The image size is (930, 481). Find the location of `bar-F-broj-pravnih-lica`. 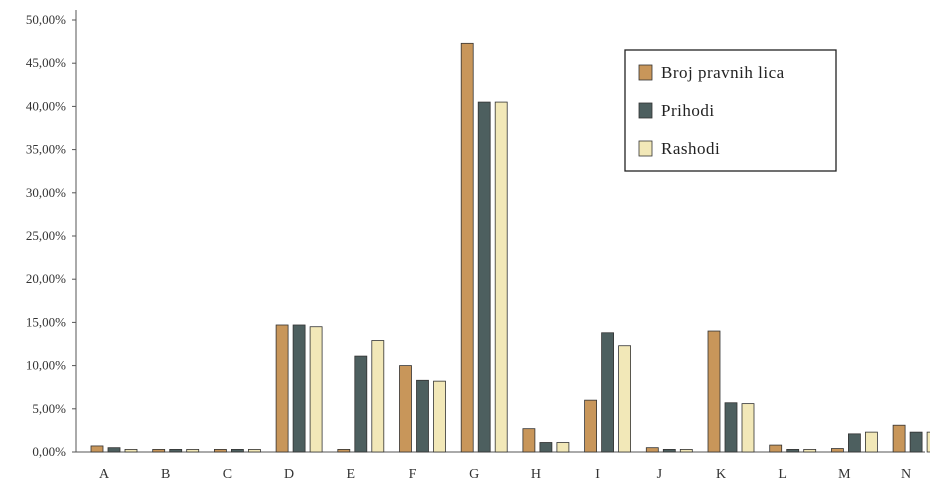

bar-F-broj-pravnih-lica is located at coordinates (405, 409).